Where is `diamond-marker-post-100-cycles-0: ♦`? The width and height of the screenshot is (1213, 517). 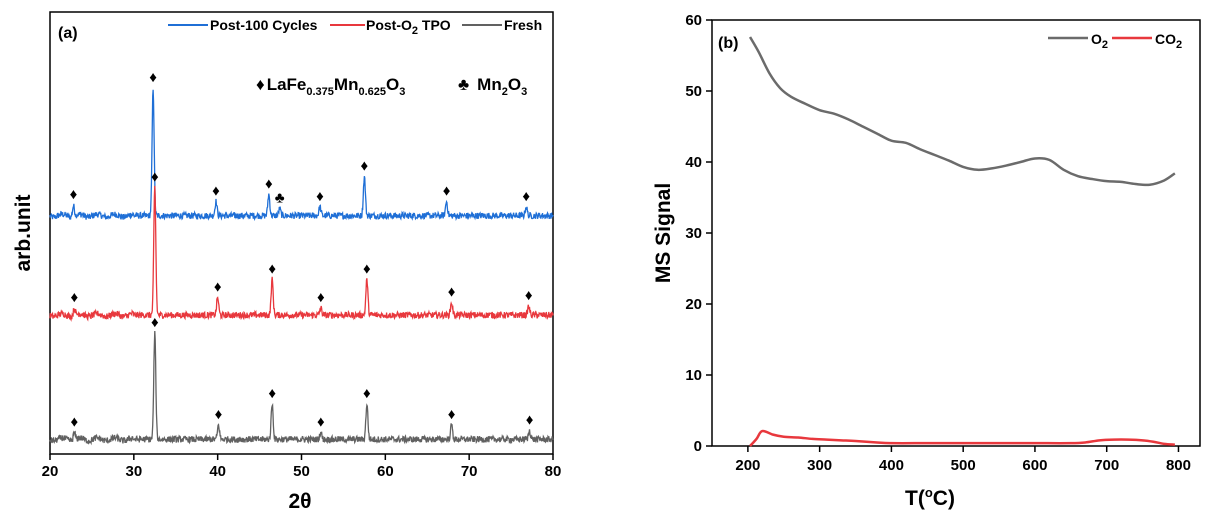
diamond-marker-post-100-cycles-0: ♦ is located at coordinates (74, 194).